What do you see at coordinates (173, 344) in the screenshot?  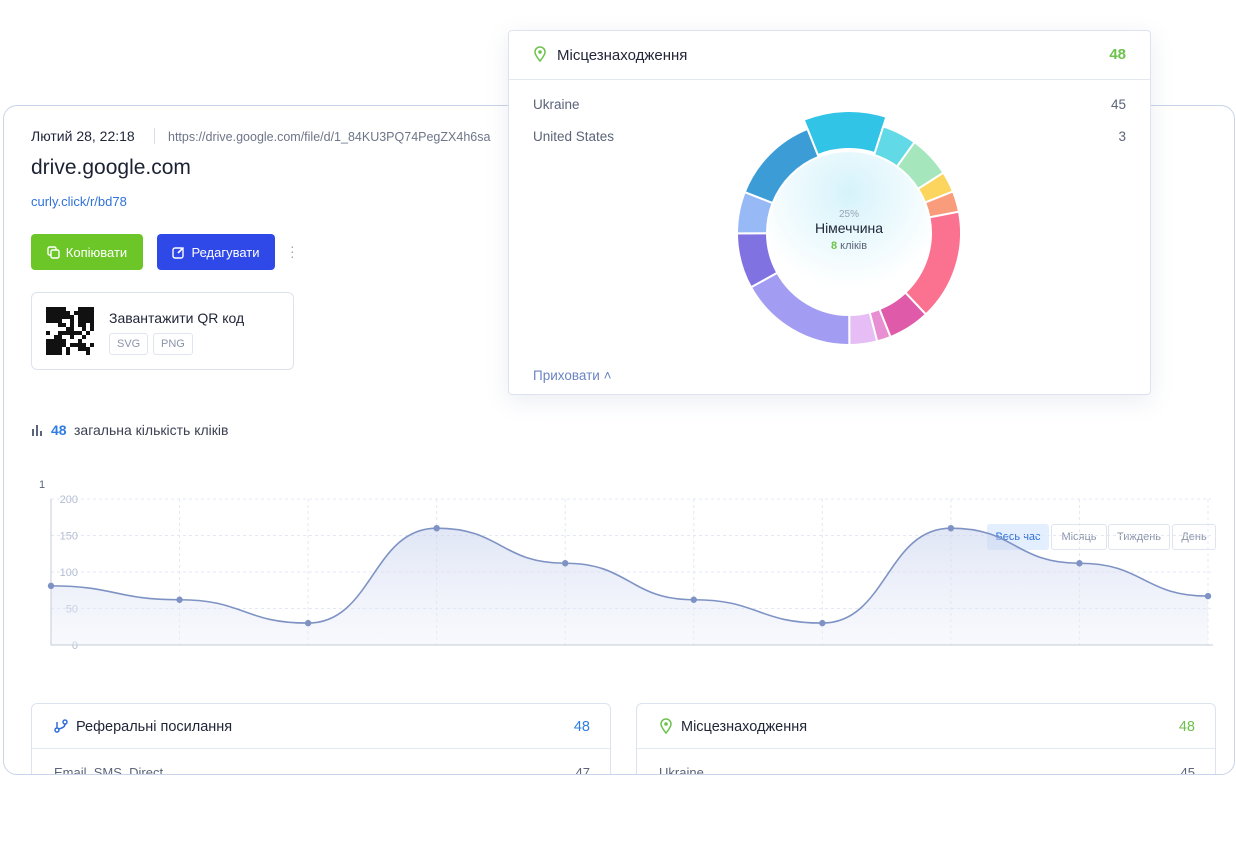 I see `png-button: PNG` at bounding box center [173, 344].